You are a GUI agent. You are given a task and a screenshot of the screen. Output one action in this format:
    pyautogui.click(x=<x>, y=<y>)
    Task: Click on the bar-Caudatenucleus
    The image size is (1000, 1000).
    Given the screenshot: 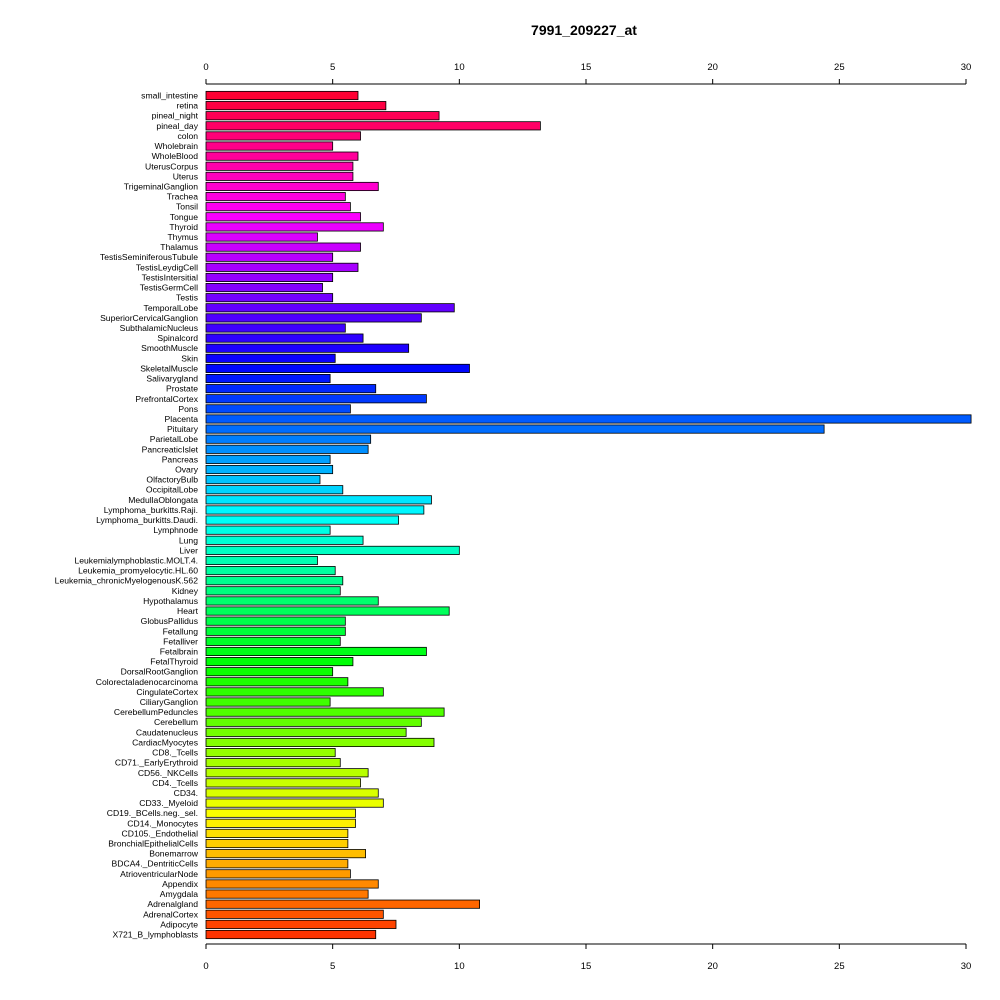 What is the action you would take?
    pyautogui.click(x=306, y=732)
    